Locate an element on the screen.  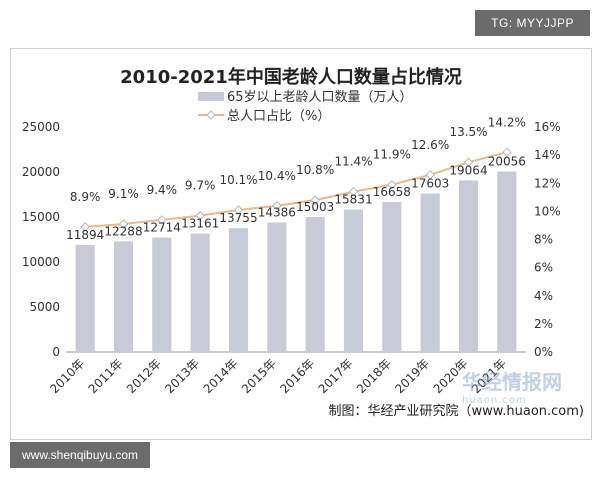
legend: 65岁以上老龄人口数量（万人） 总人口占比（%） is located at coordinates (305, 107).